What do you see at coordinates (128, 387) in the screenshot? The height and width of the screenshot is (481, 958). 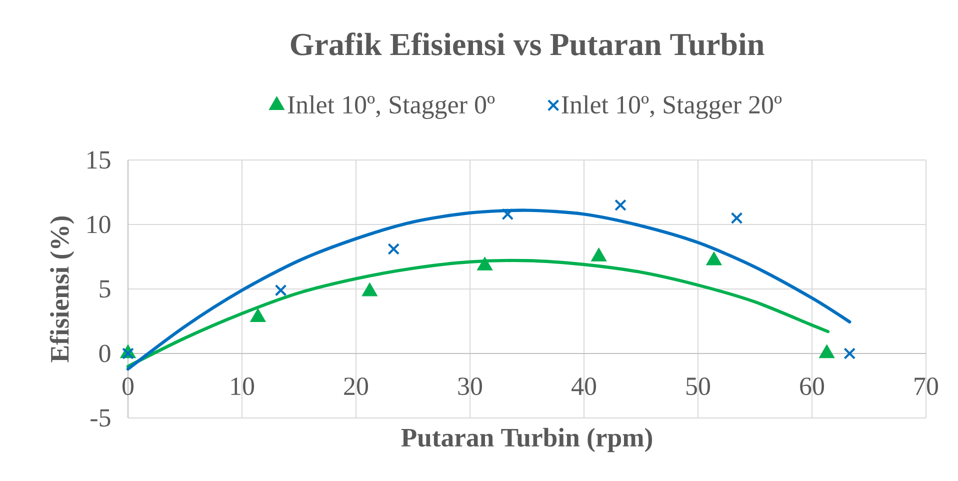 I see `x-tick-label: 0` at bounding box center [128, 387].